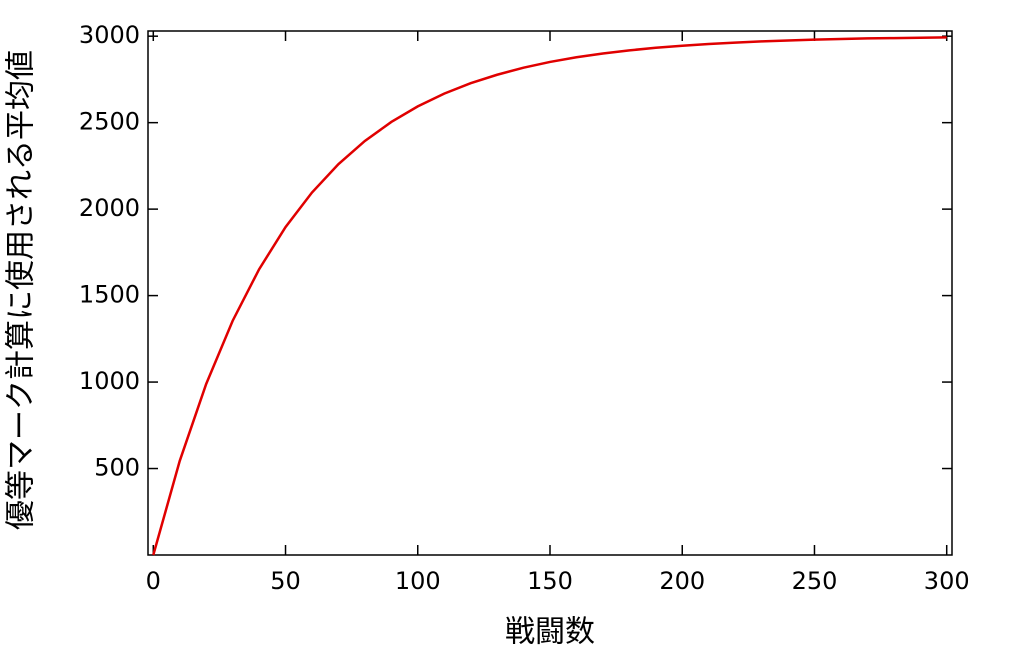 The width and height of the screenshot is (1024, 653). Describe the element at coordinates (117, 468) in the screenshot. I see `y-tick-label: 500` at that location.